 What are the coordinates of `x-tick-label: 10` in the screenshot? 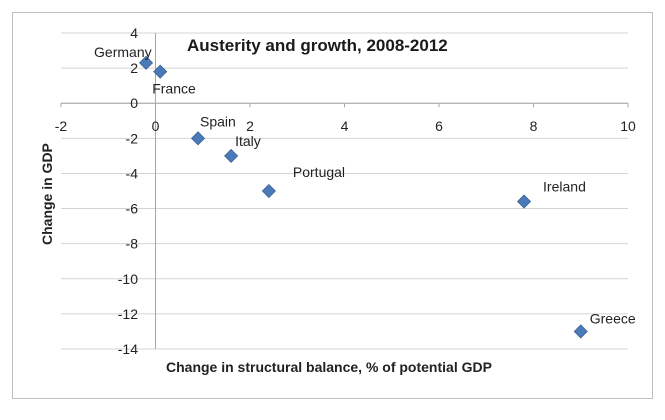 It's located at (628, 126).